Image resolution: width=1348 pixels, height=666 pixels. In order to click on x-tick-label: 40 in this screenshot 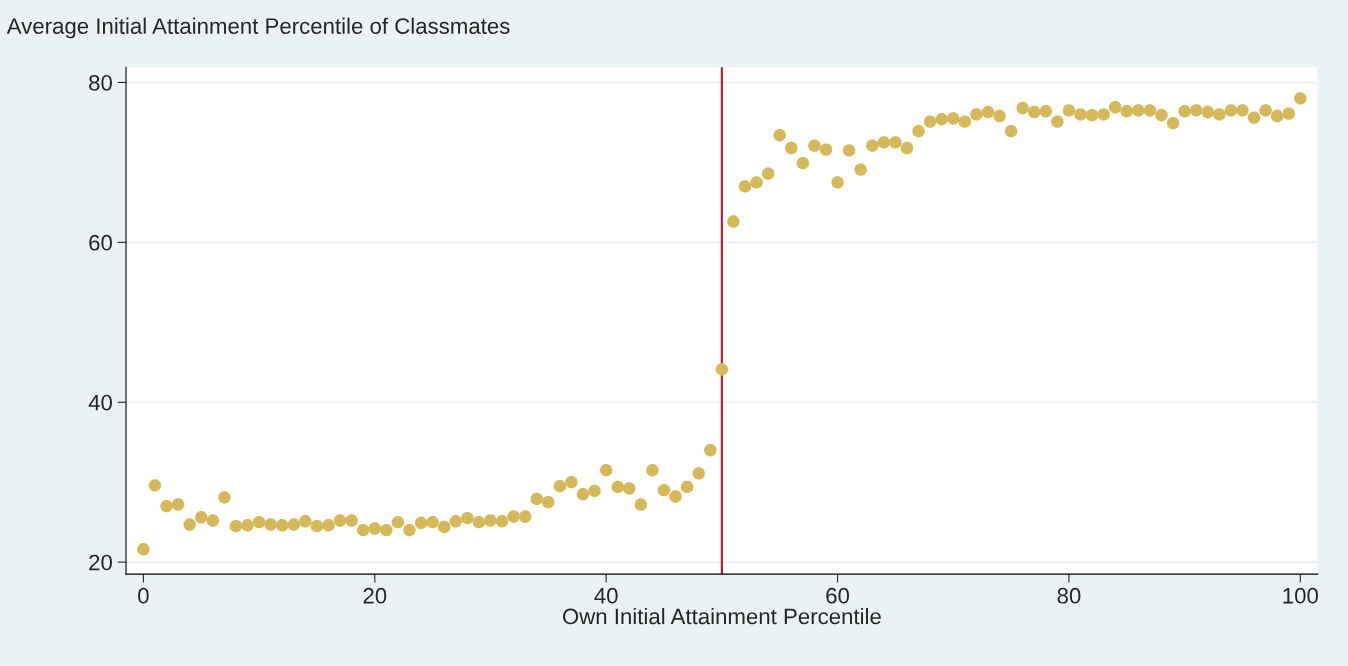, I will do `click(606, 595)`.